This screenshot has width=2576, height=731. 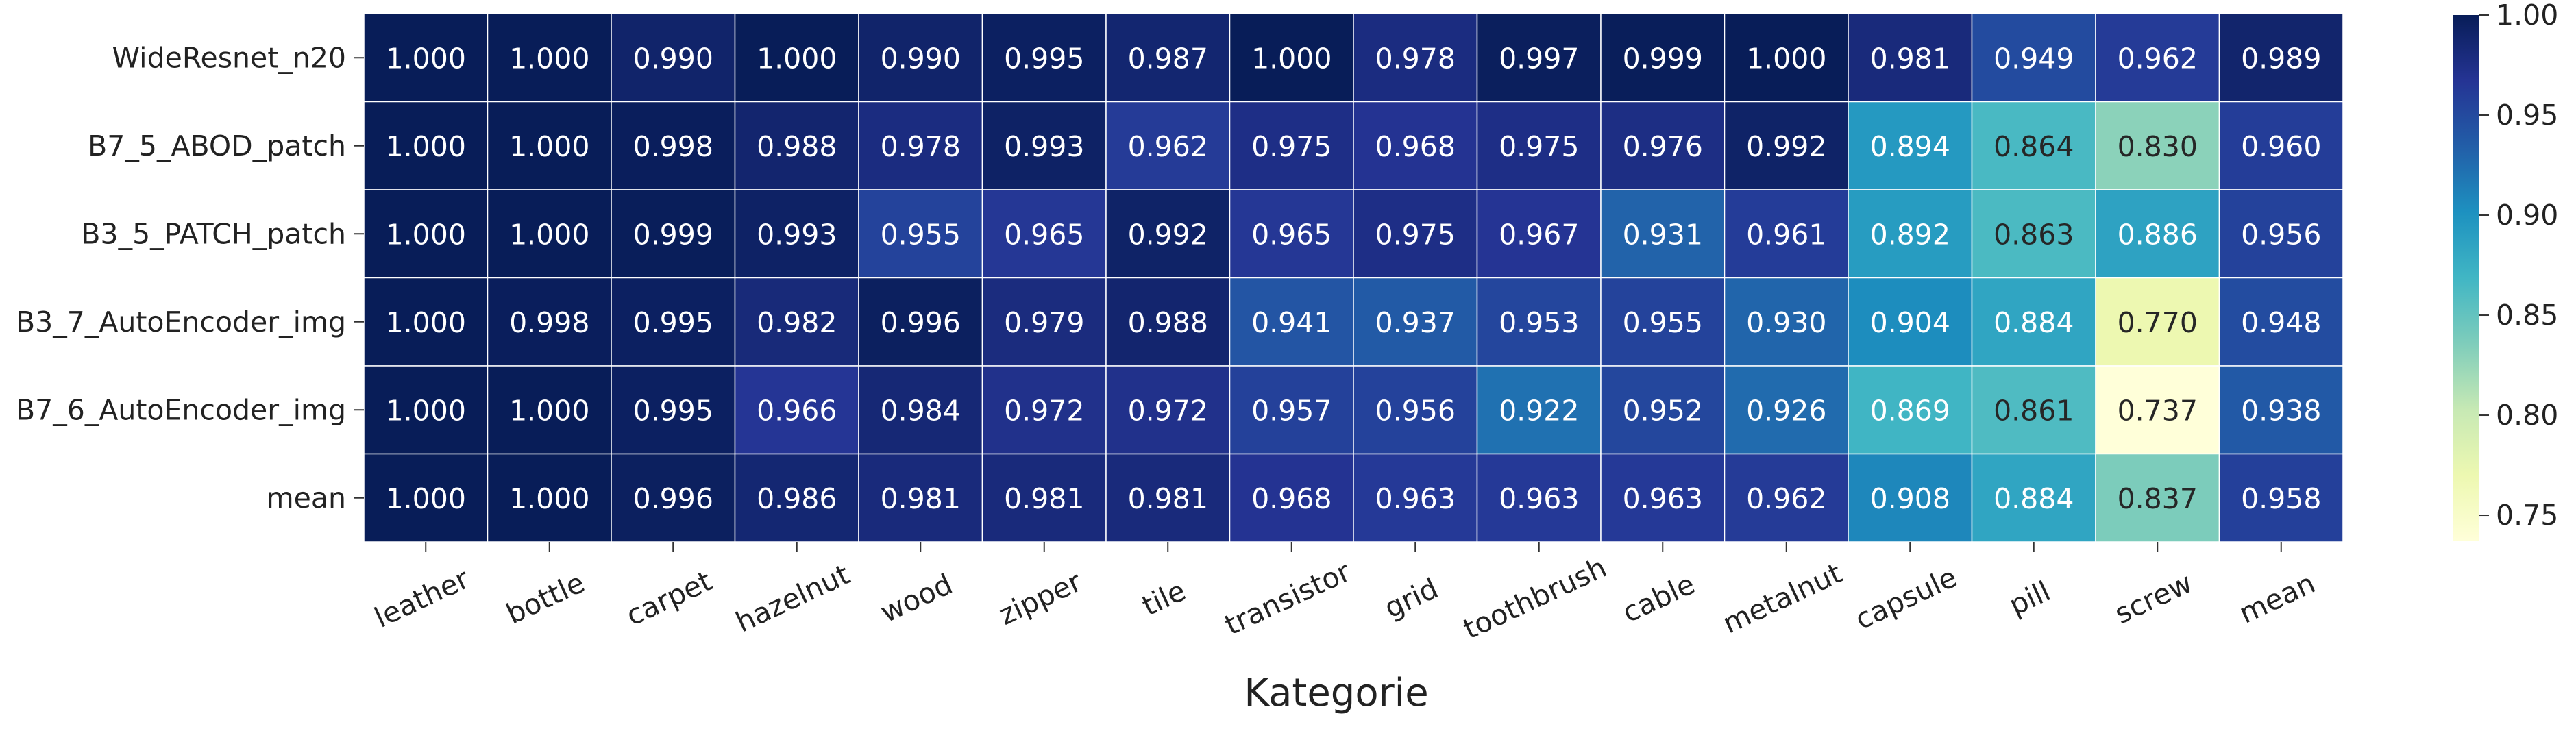 I want to click on colorbar-tick-label: 0.80, so click(x=2527, y=415).